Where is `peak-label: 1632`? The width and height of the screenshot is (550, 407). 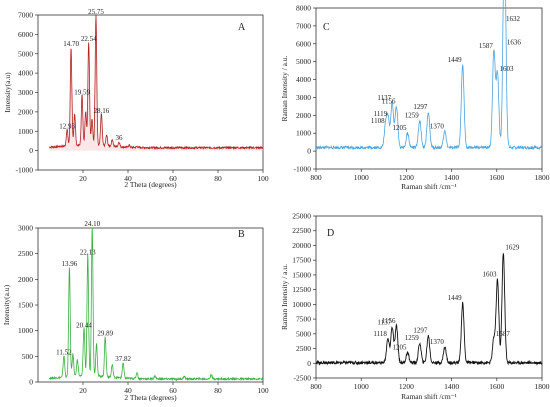
peak-label: 1632 is located at coordinates (513, 19).